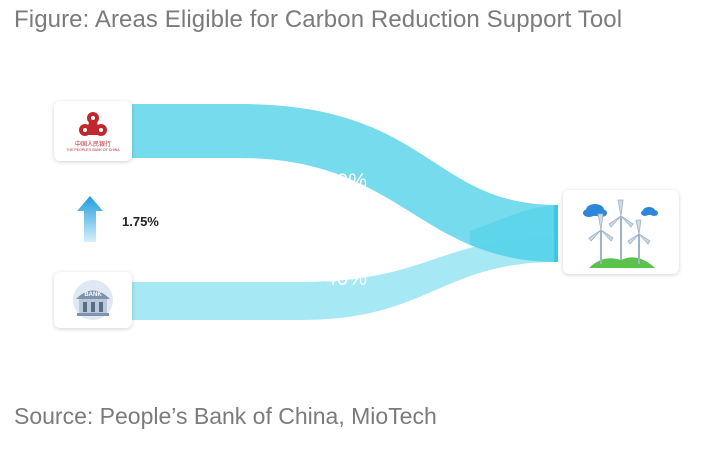 This screenshot has width=724, height=450. What do you see at coordinates (225, 416) in the screenshot?
I see `figure-source: Source: People’s Bank of China, MioTech` at bounding box center [225, 416].